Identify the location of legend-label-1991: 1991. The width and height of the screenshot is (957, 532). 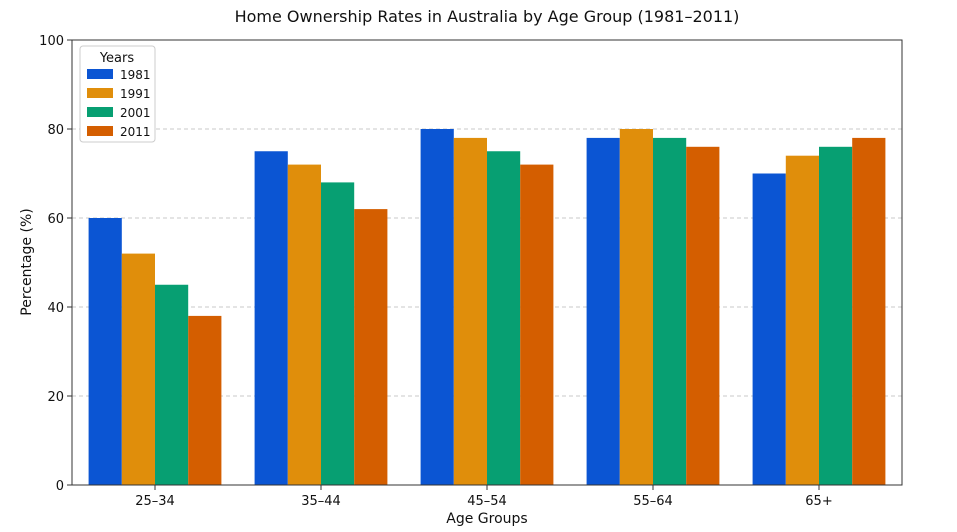
(135, 94).